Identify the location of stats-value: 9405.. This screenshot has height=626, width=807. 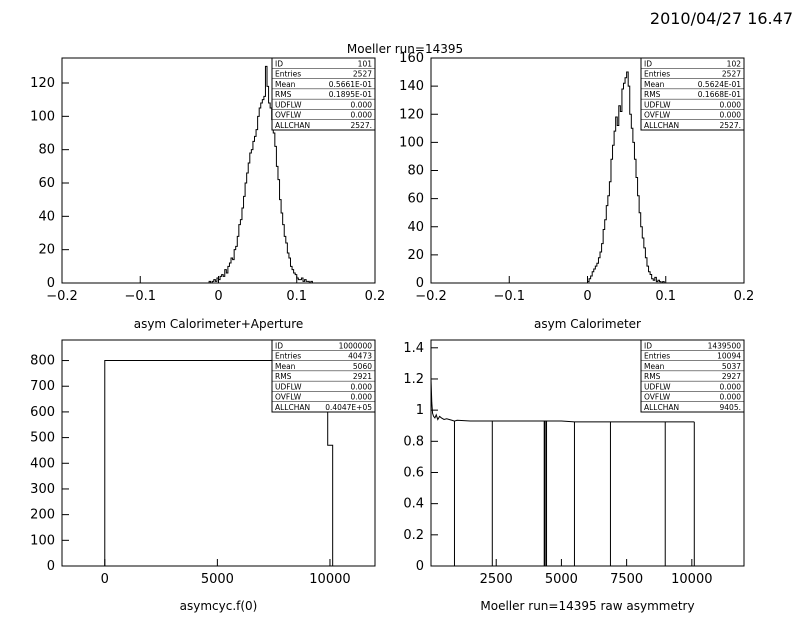
(730, 407).